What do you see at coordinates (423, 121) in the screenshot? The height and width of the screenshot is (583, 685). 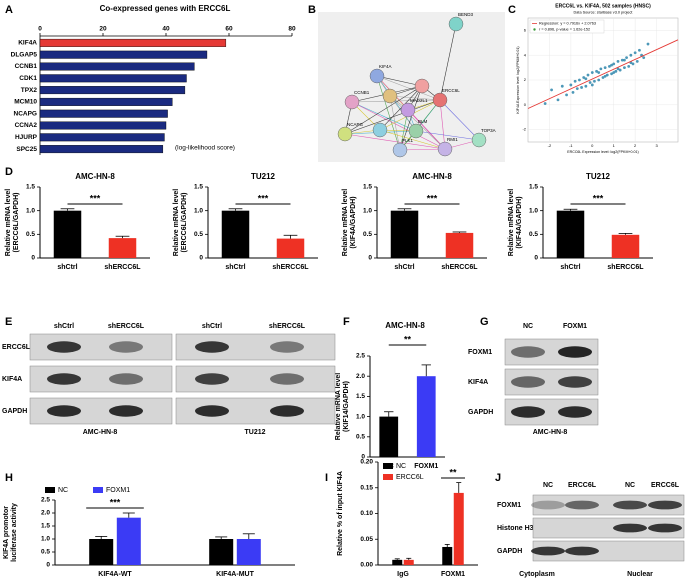 I see `node-label: BLM` at bounding box center [423, 121].